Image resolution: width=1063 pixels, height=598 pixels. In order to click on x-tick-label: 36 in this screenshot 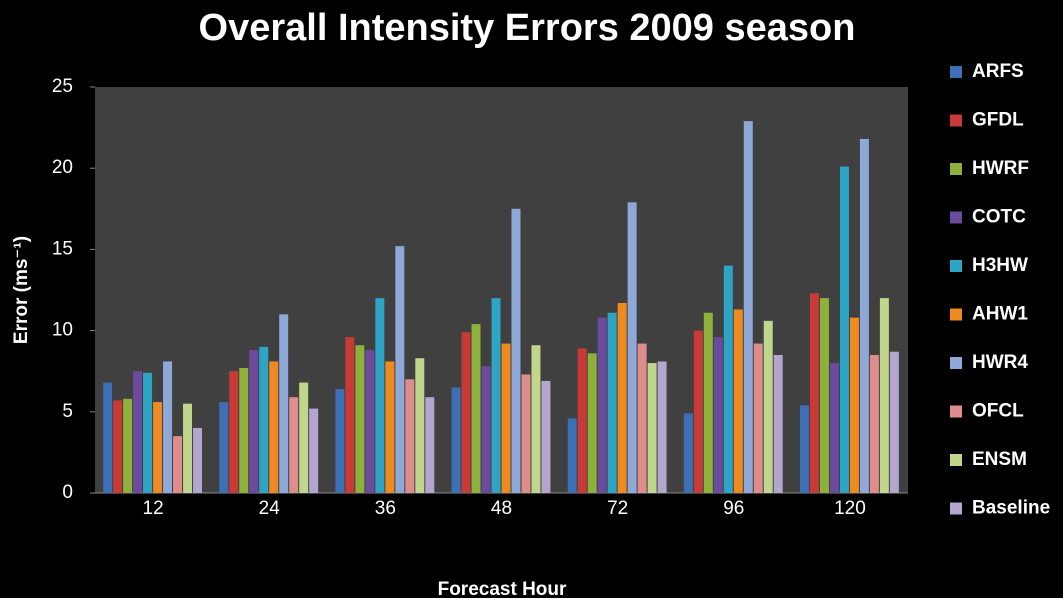, I will do `click(385, 508)`.